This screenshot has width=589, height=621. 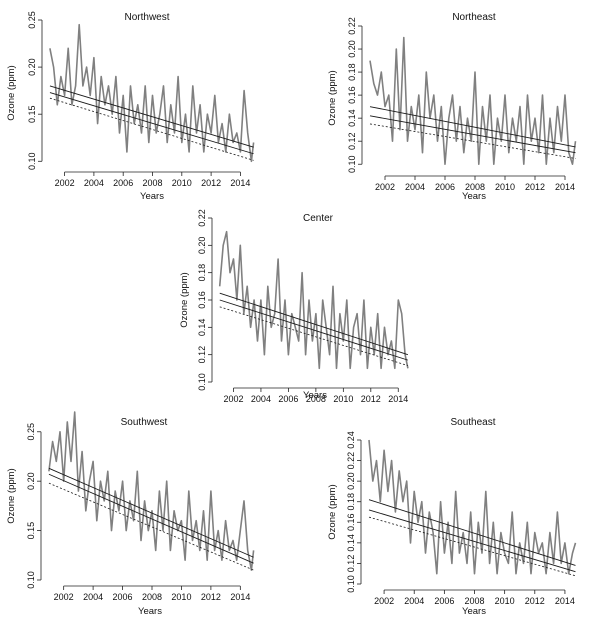 I want to click on panel-title: Northeast, so click(x=474, y=17).